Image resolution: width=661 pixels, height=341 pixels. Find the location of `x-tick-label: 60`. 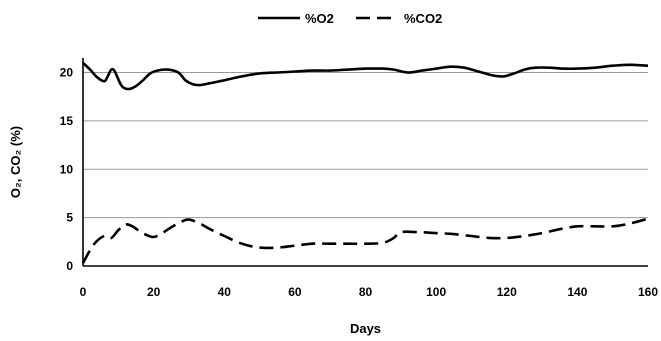

x-tick-label: 60 is located at coordinates (295, 292).